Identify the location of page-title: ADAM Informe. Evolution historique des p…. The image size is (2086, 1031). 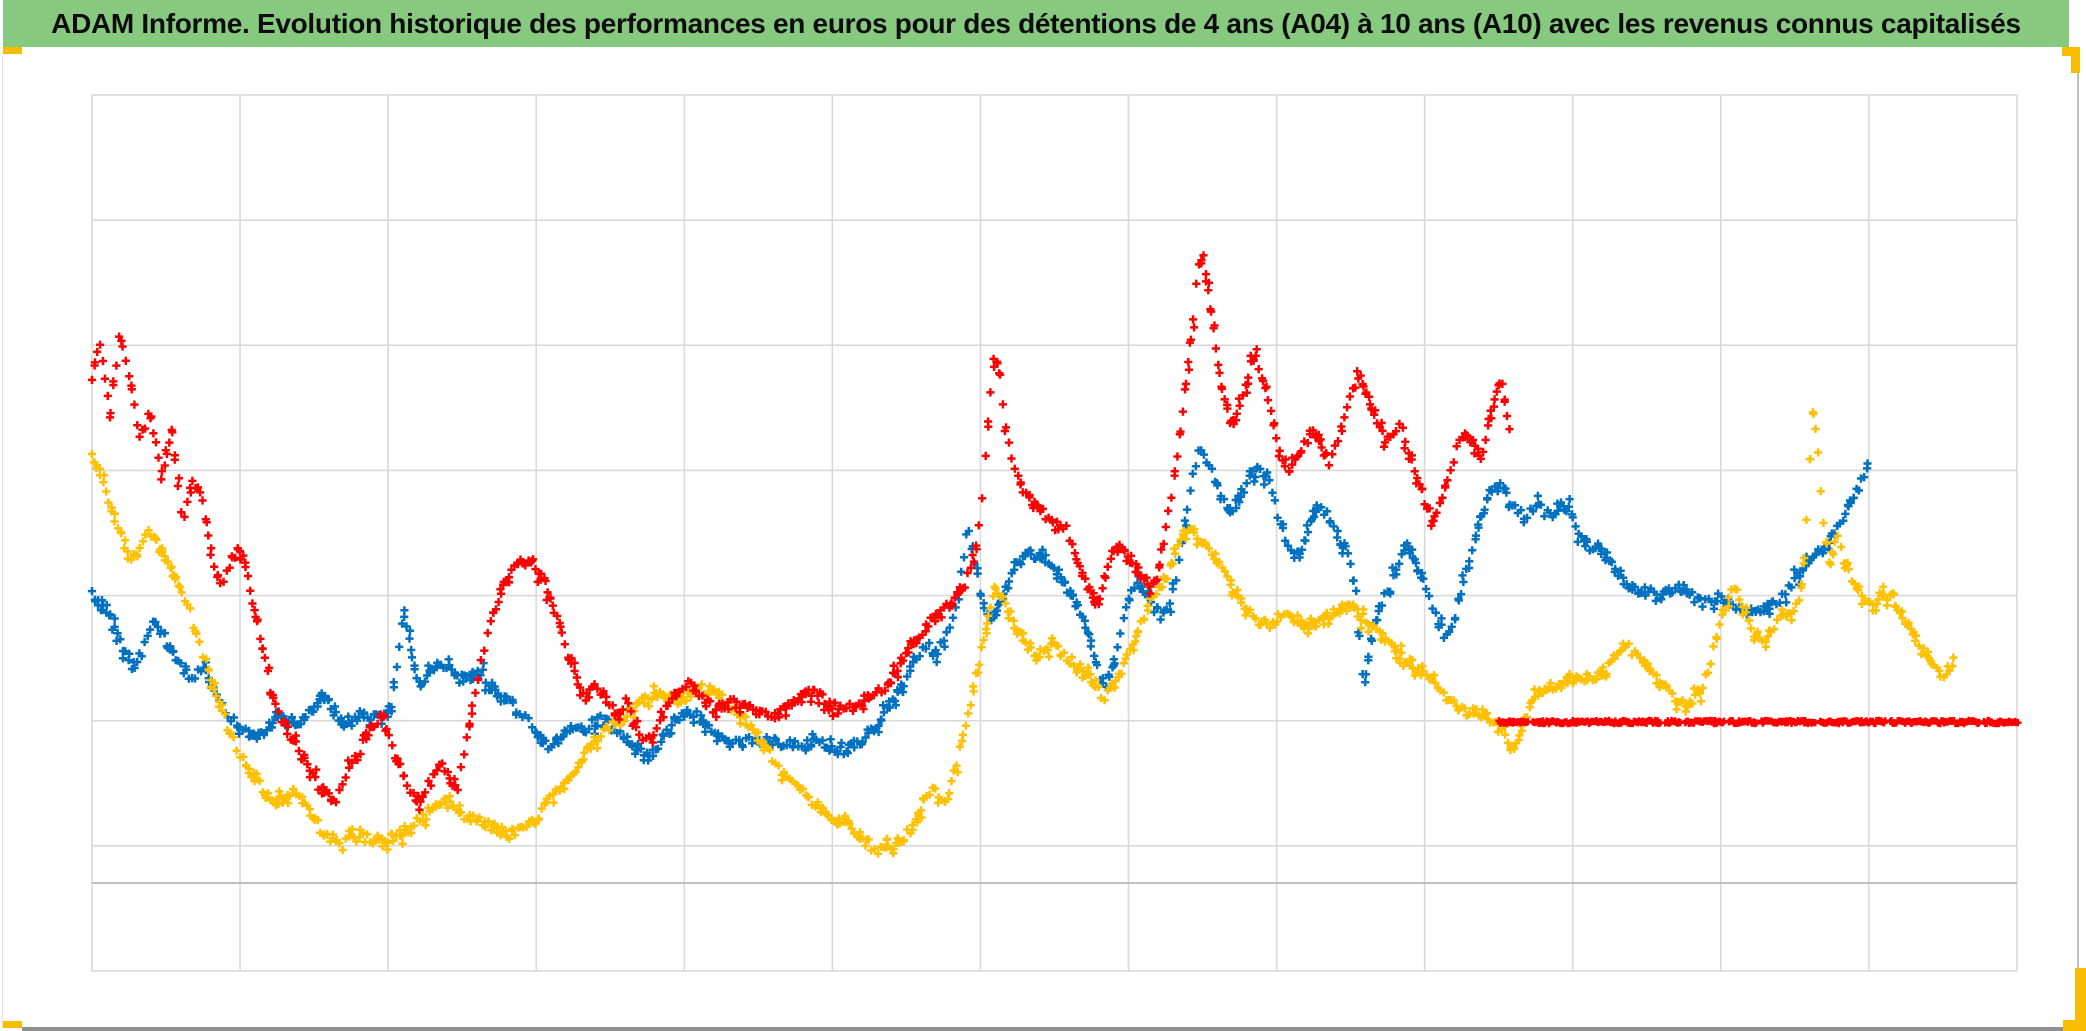
(1036, 23).